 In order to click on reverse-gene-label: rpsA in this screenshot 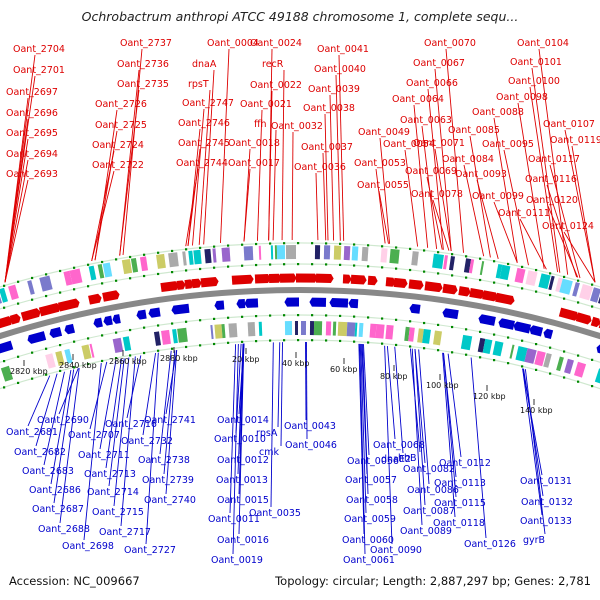, I will do `click(267, 433)`.